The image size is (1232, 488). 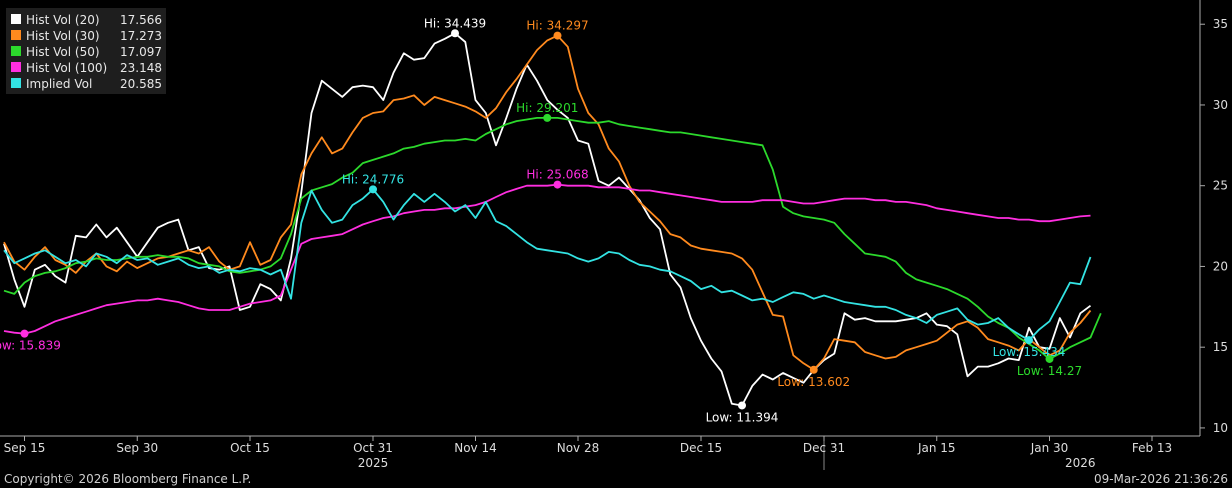 What do you see at coordinates (578, 448) in the screenshot?
I see `x-tick-label-5: Nov 28` at bounding box center [578, 448].